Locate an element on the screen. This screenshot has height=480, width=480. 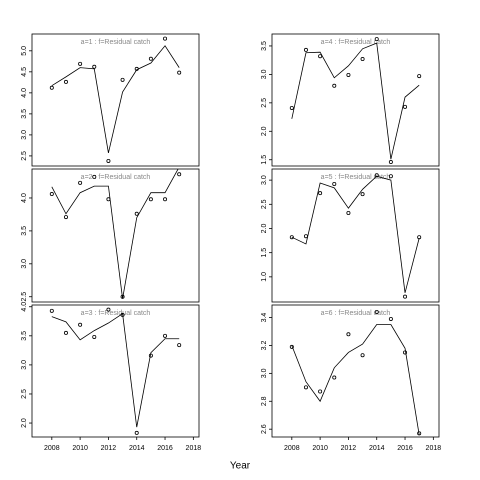
x-tick-label: 2008 is located at coordinates (52, 448).